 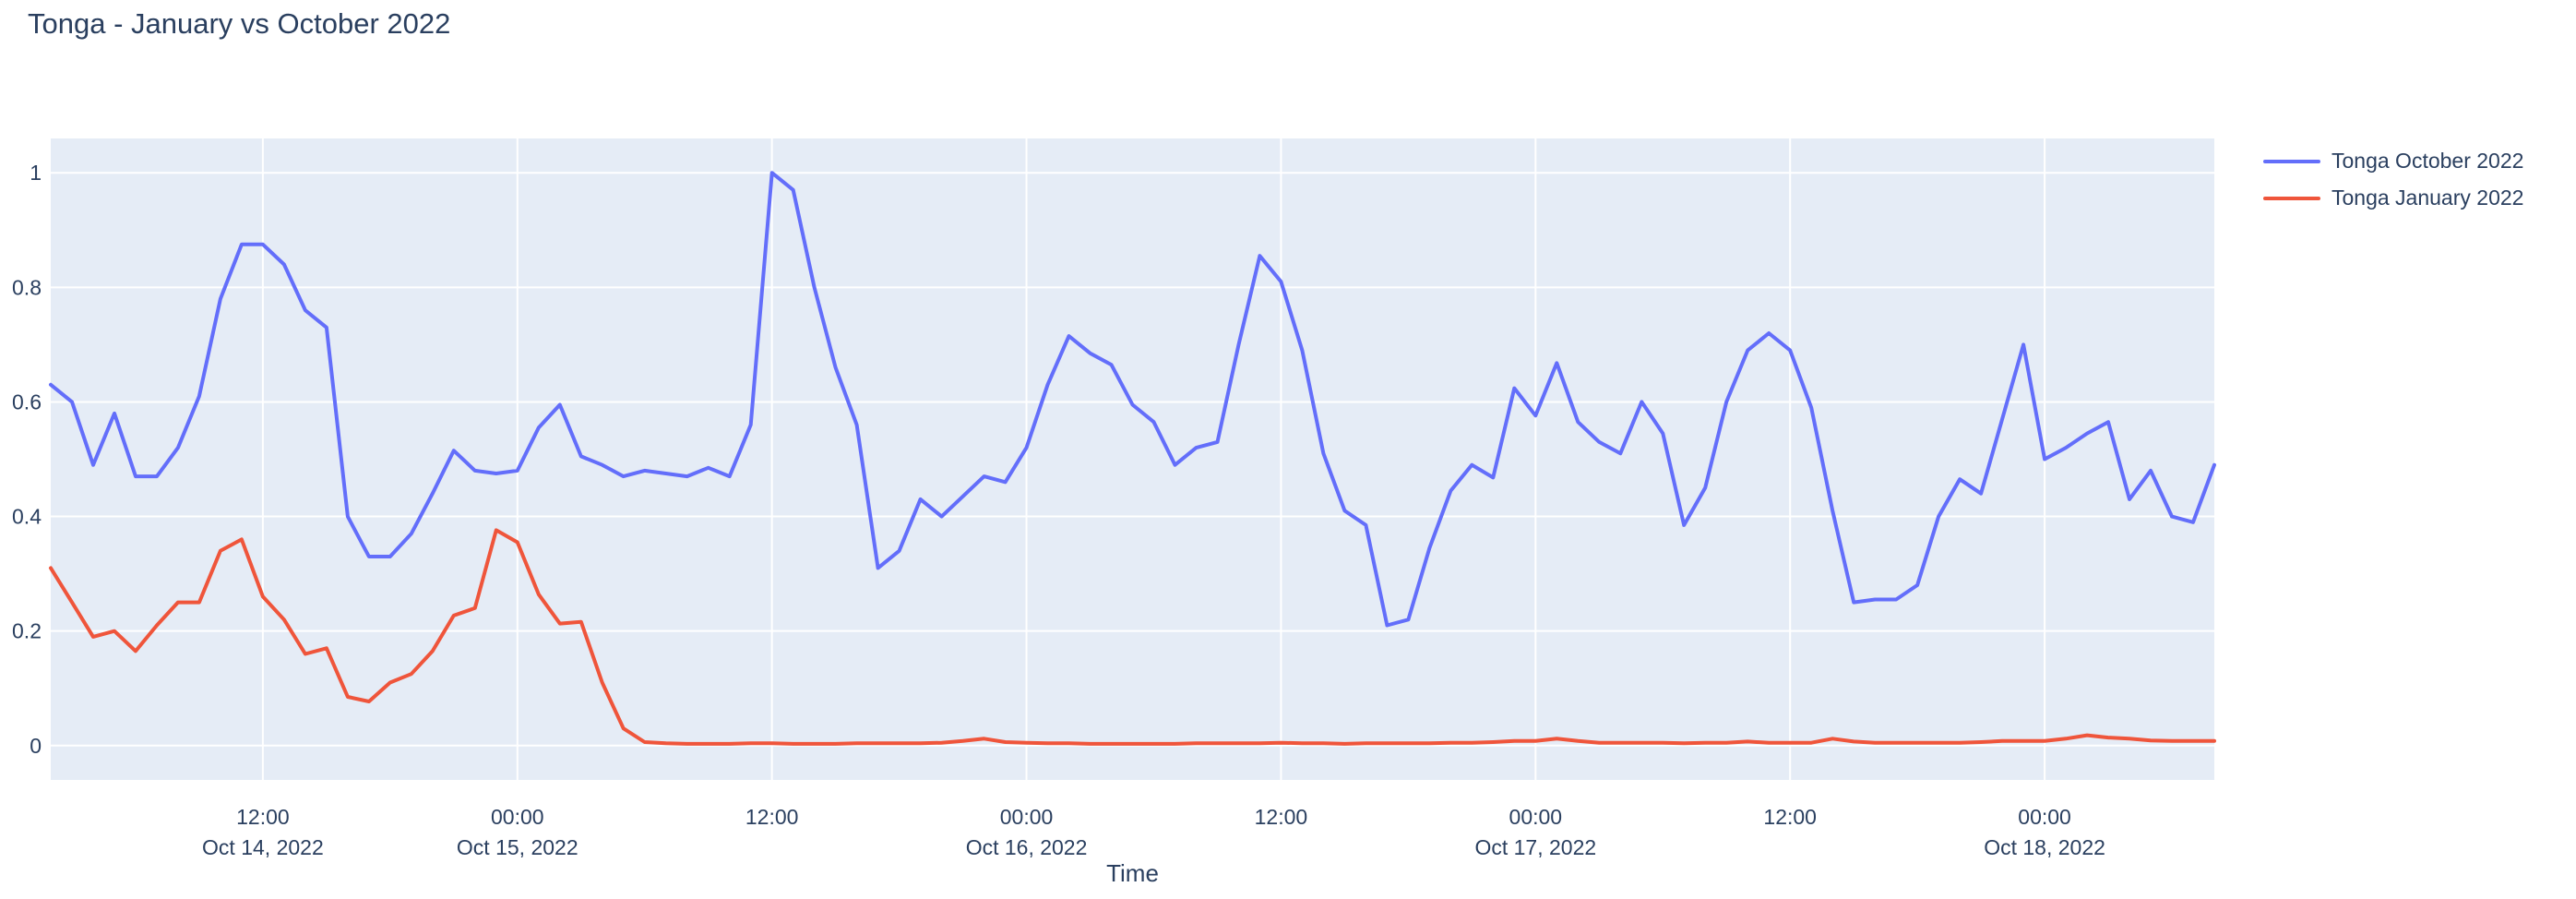 I want to click on y-tick-label: 0.8, so click(x=27, y=287).